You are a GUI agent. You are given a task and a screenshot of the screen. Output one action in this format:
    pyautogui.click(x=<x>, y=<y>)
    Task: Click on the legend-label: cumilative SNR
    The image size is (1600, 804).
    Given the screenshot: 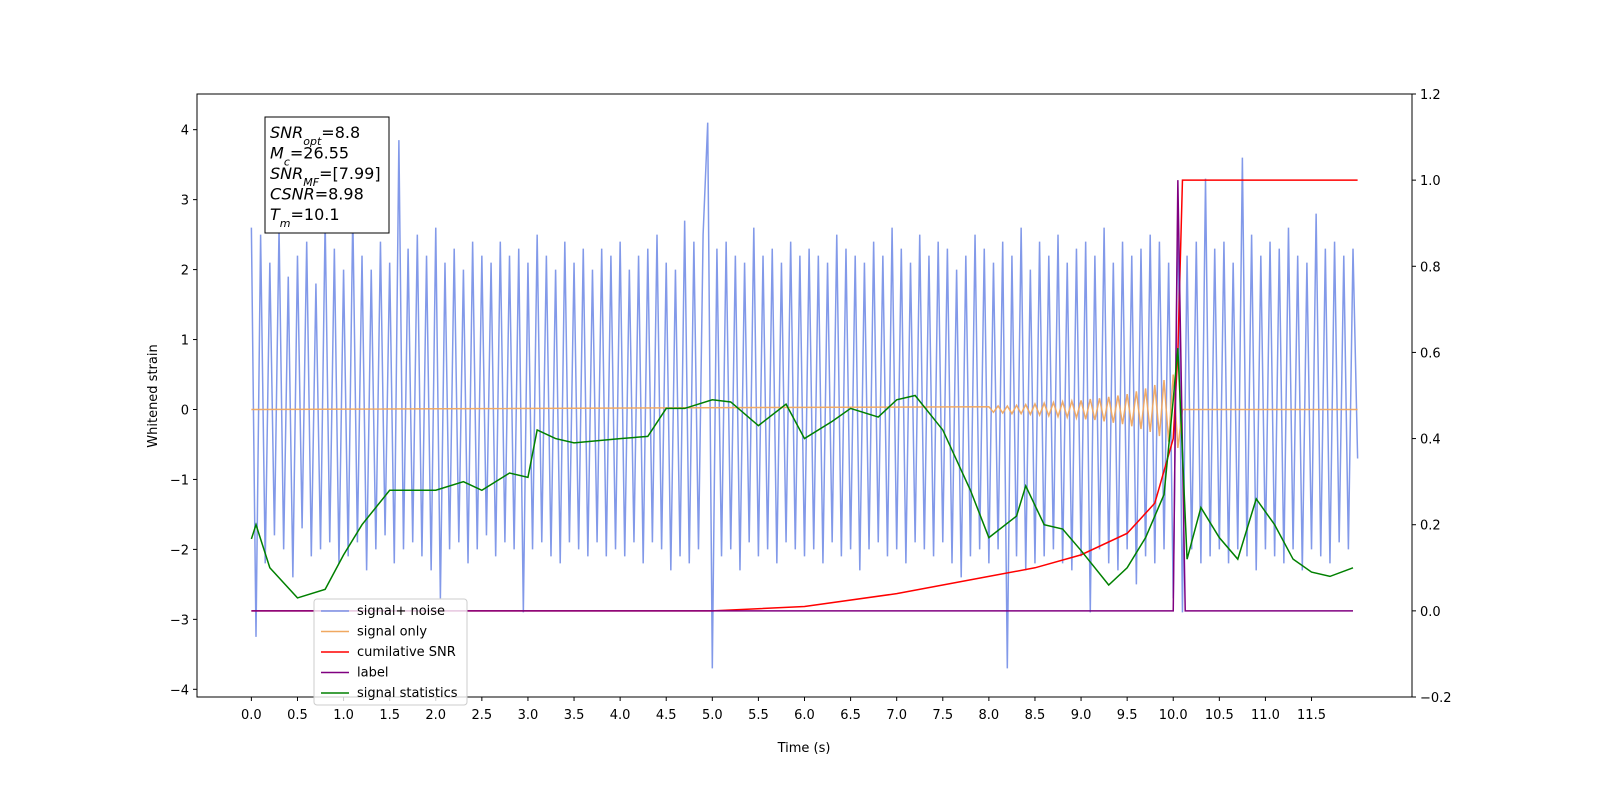 What is the action you would take?
    pyautogui.click(x=406, y=652)
    